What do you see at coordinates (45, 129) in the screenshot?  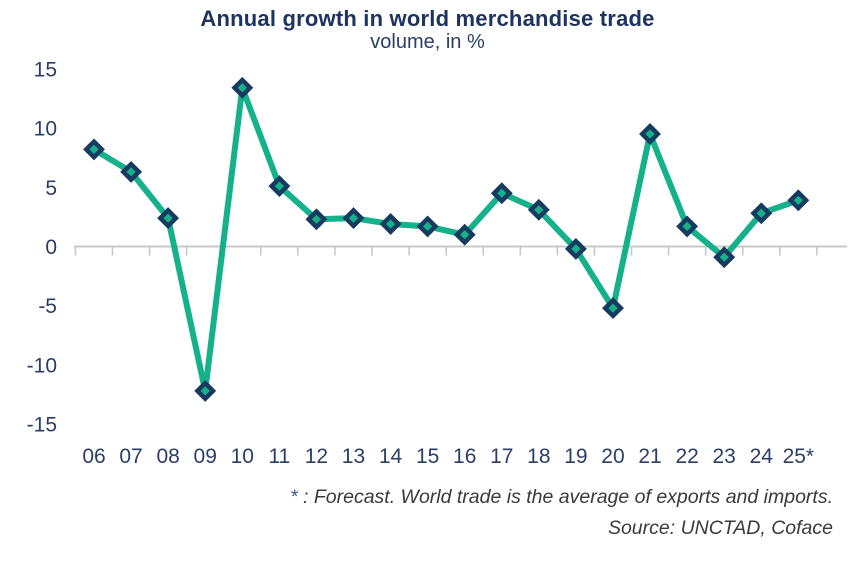 I see `y-tick-label: 10` at bounding box center [45, 129].